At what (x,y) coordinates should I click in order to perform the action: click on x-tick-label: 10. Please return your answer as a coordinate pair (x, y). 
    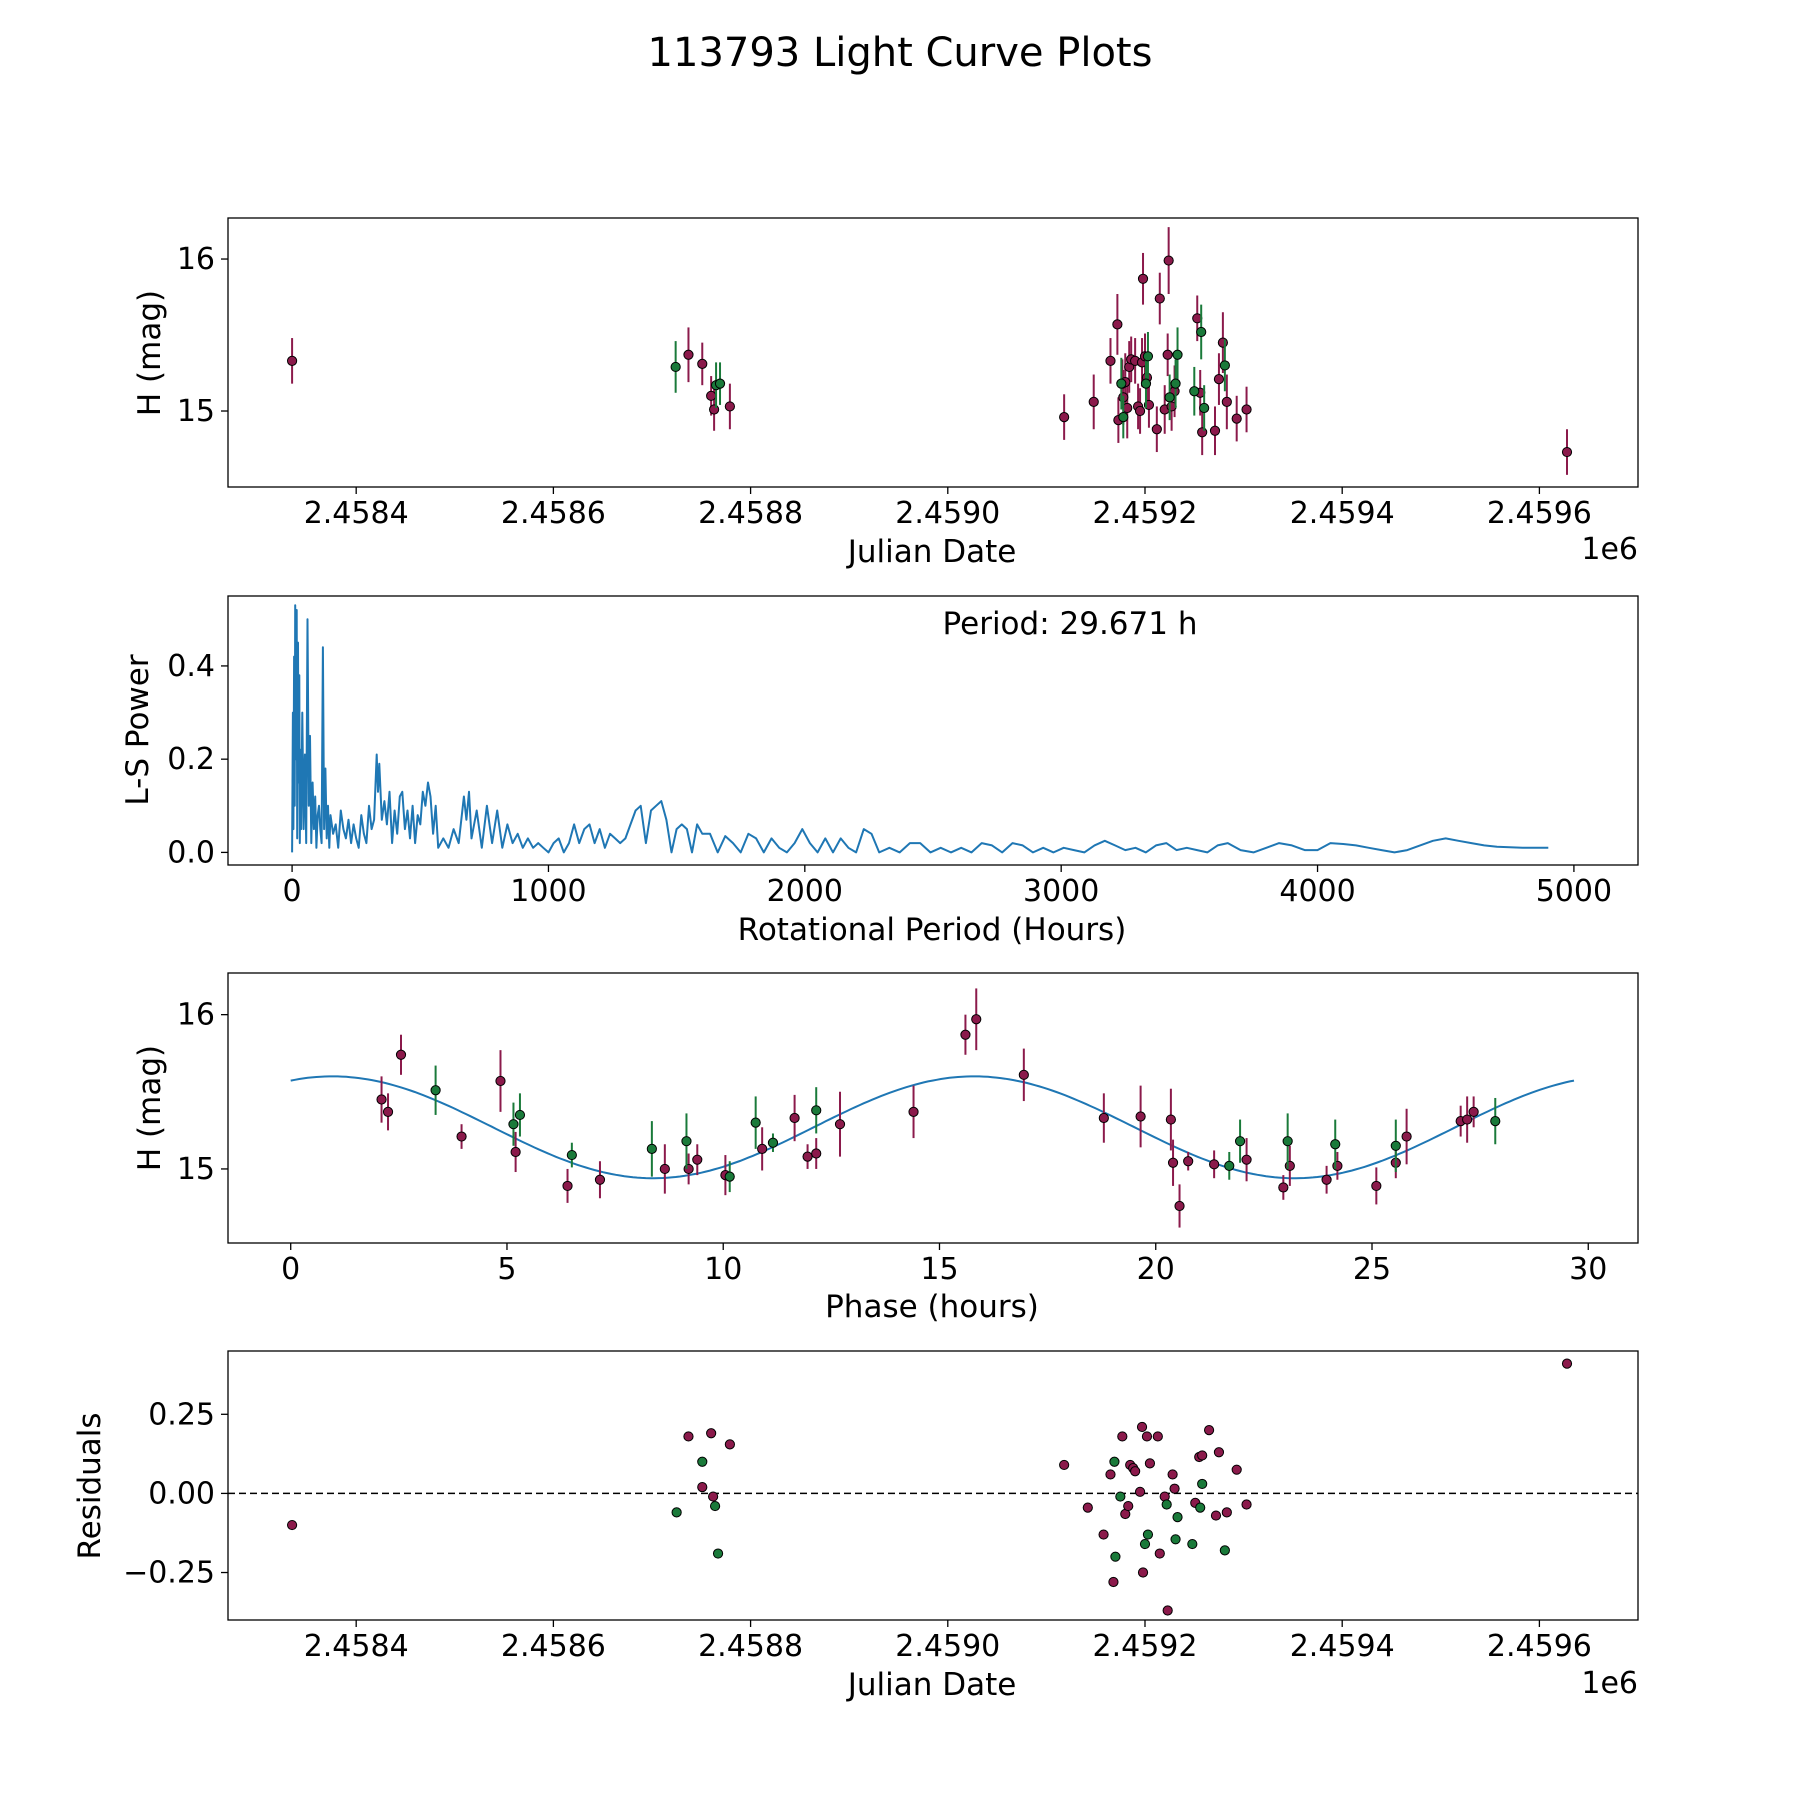
    Looking at the image, I should click on (723, 1269).